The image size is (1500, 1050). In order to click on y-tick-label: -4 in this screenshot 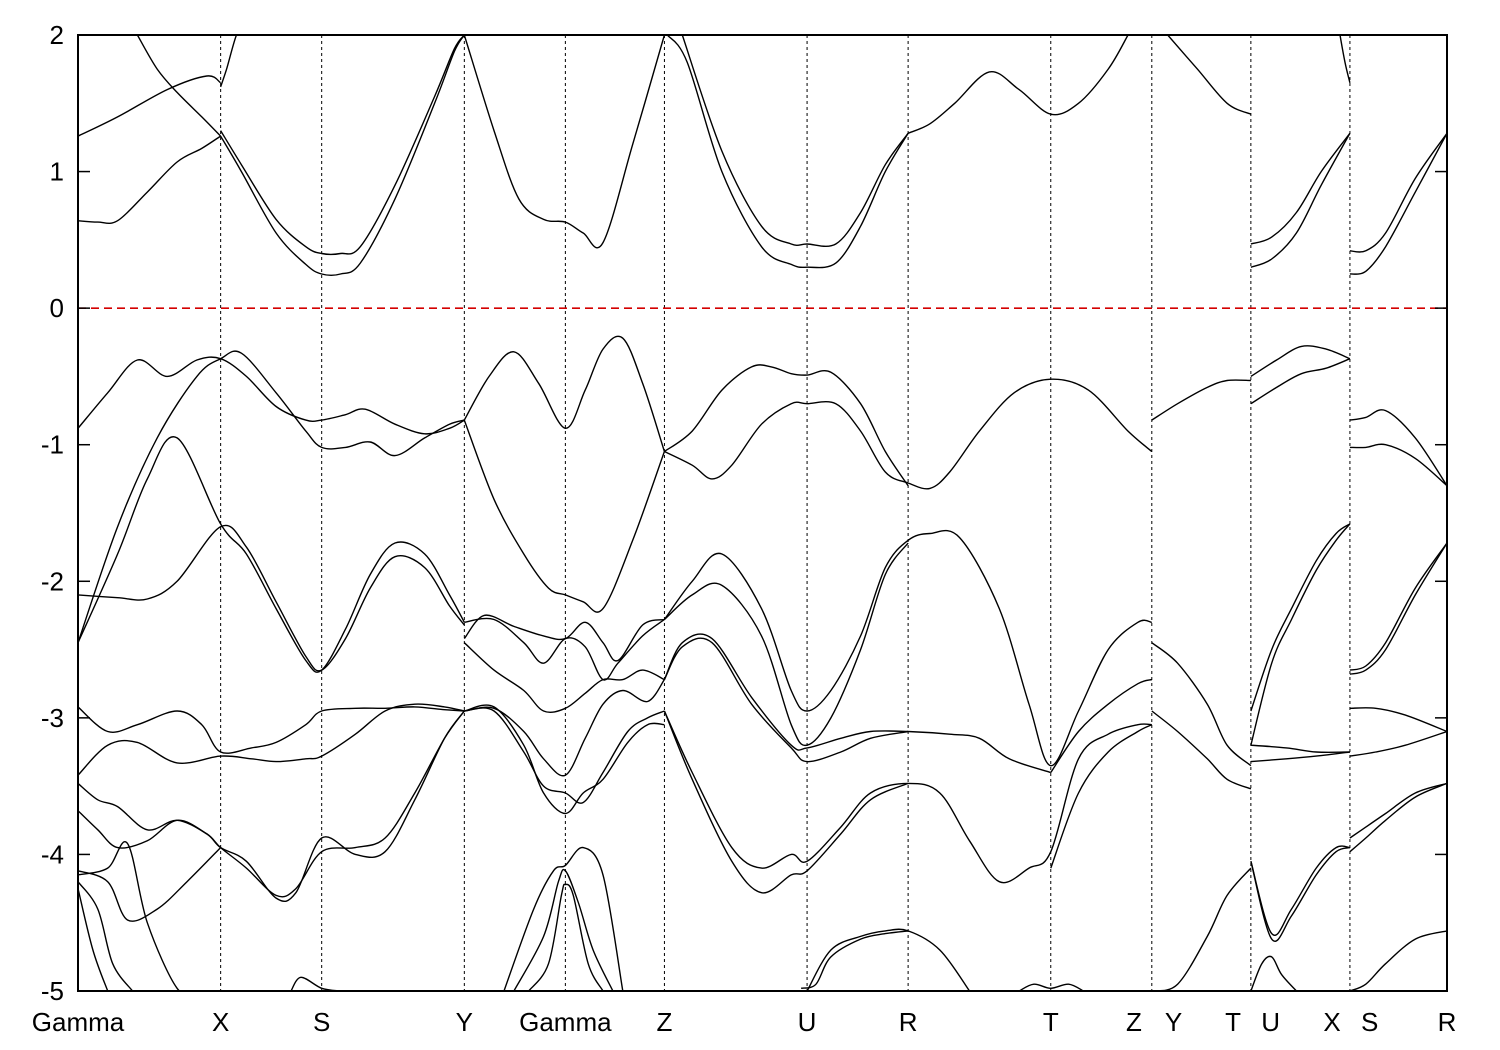, I will do `click(52, 854)`.